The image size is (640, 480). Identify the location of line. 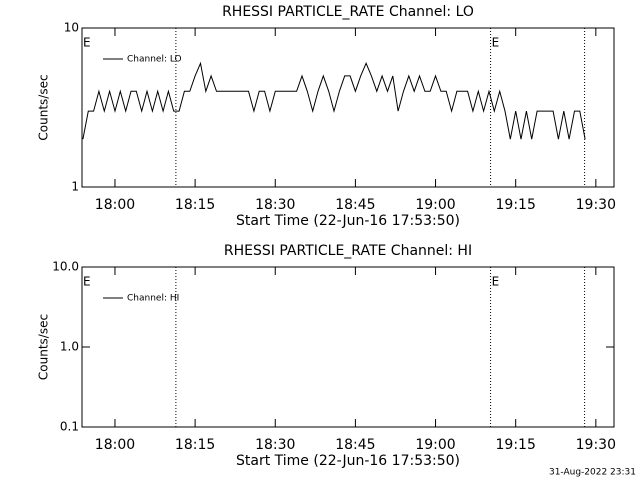
(334, 100).